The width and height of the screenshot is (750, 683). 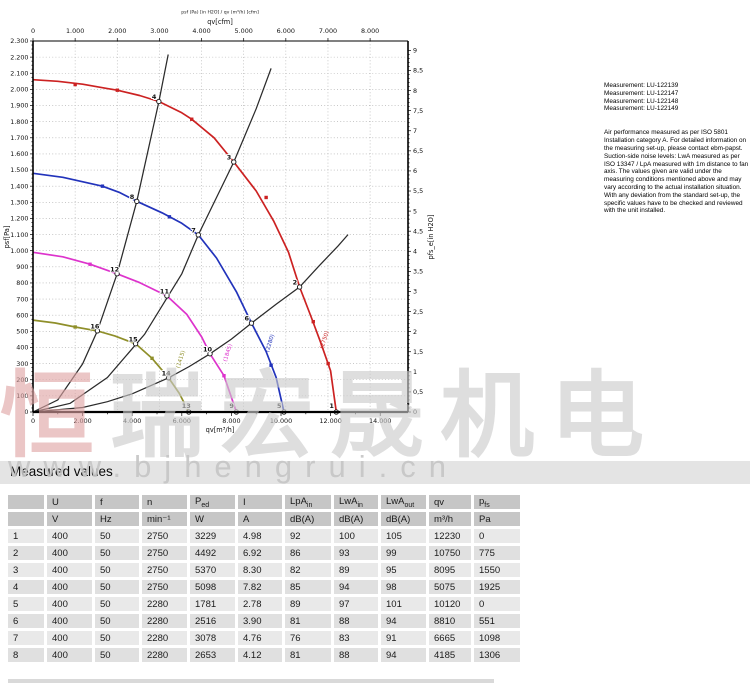 I want to click on table-row: 1 400 50 2750 3229 4.98 92 100 105 12230 0, so click(x=264, y=536).